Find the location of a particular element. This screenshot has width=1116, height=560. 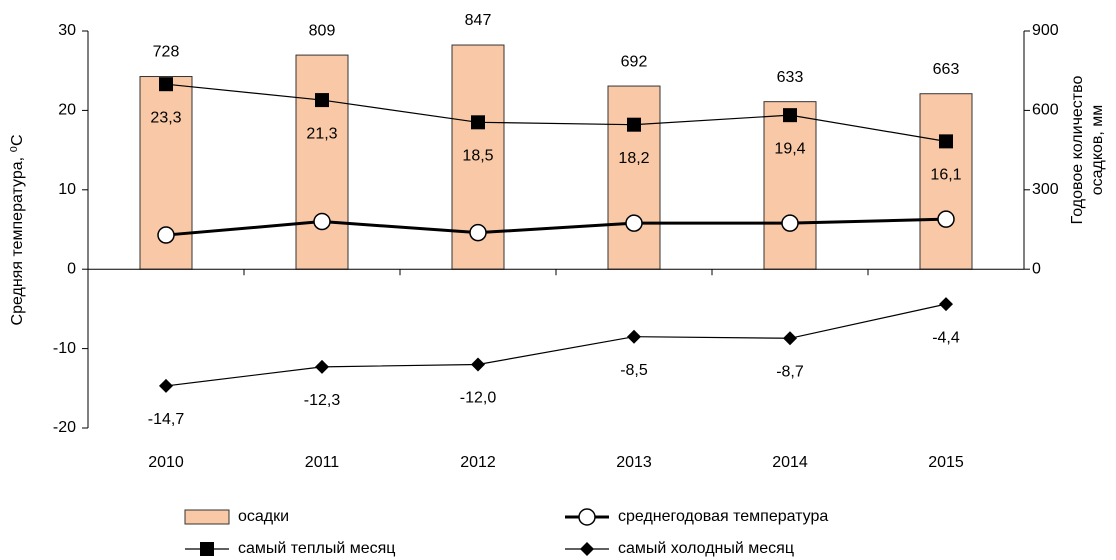

data-label: -8,7 is located at coordinates (790, 371).